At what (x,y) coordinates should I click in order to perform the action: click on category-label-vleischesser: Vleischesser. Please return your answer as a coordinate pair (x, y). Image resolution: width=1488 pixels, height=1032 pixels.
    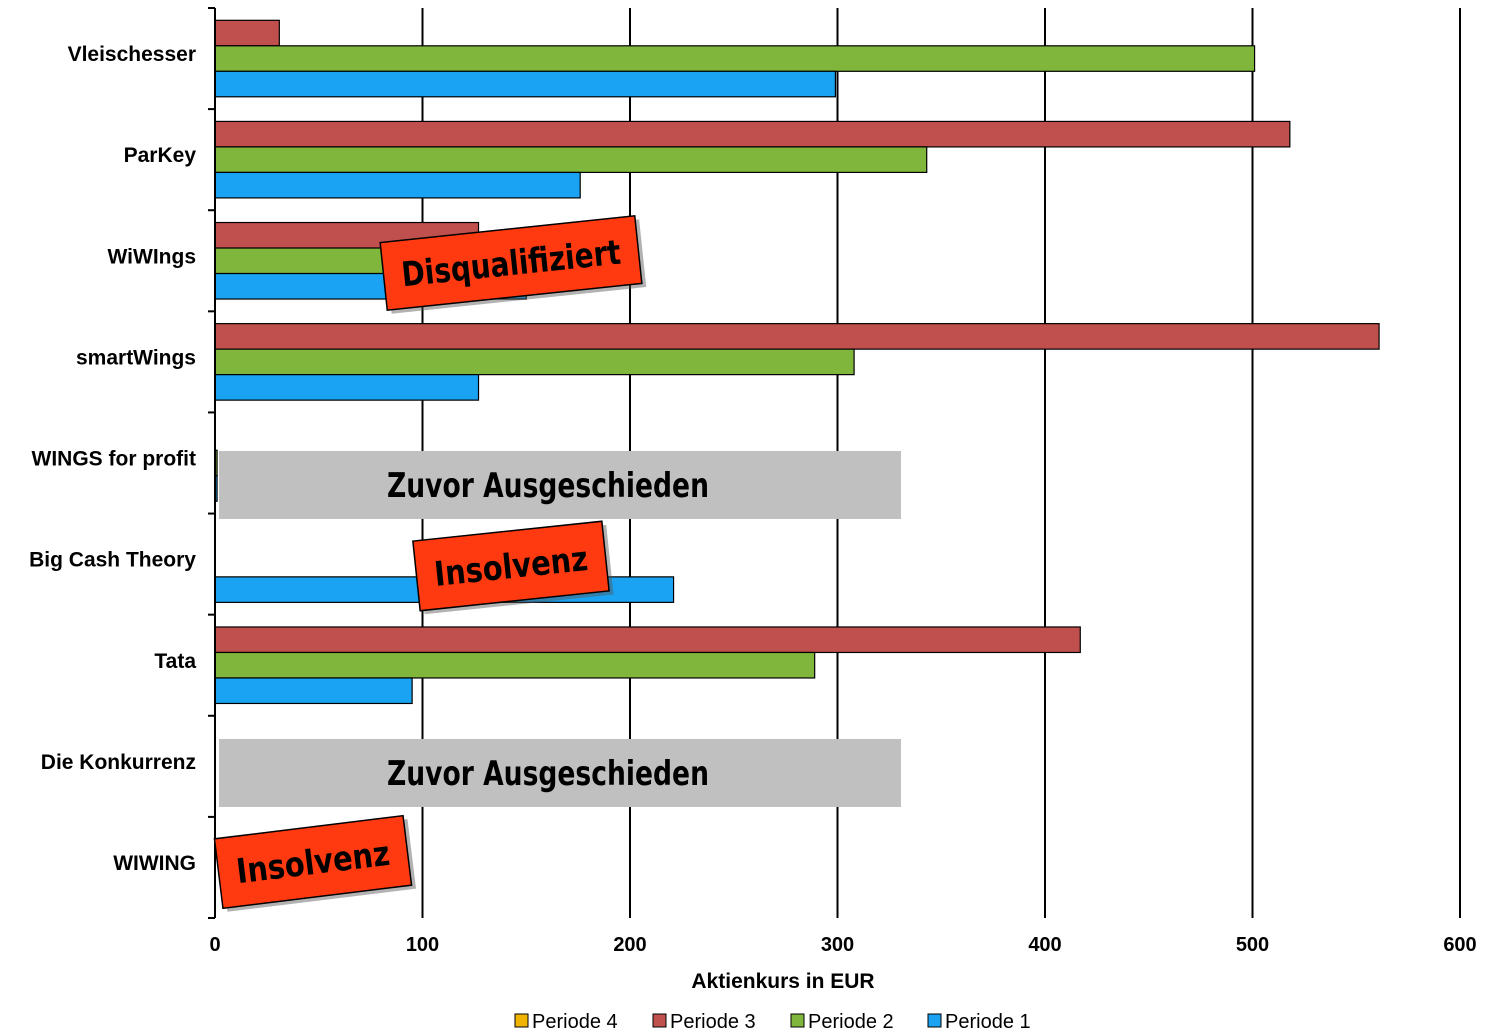
    Looking at the image, I should click on (132, 54).